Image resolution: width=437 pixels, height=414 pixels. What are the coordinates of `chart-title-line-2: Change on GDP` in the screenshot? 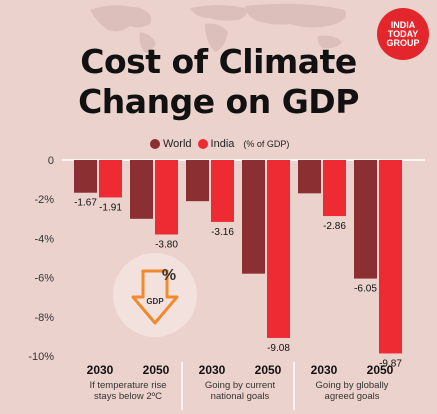 It's located at (218, 101).